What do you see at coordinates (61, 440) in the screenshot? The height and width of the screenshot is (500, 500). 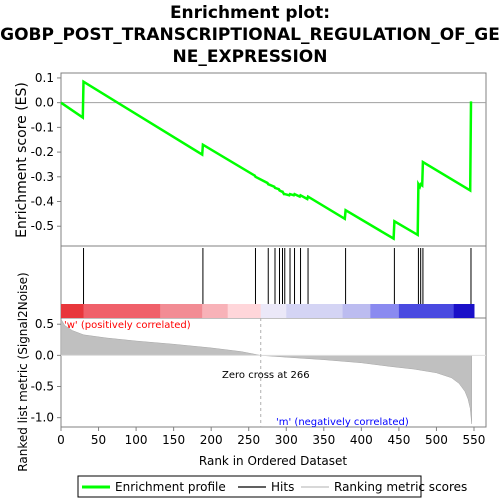 I see `xtick-label-0: 0` at bounding box center [61, 440].